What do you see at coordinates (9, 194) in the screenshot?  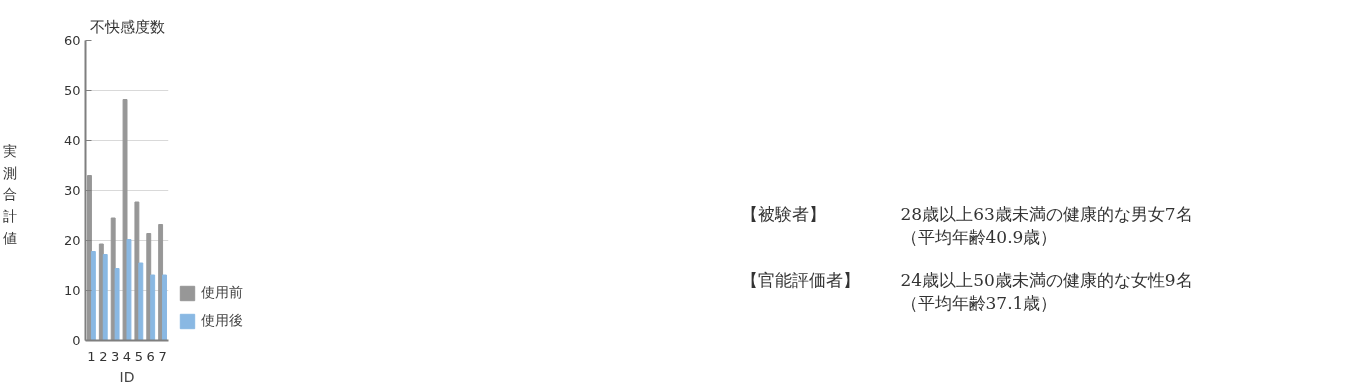 I see `y-axis-title: 実測合計値` at bounding box center [9, 194].